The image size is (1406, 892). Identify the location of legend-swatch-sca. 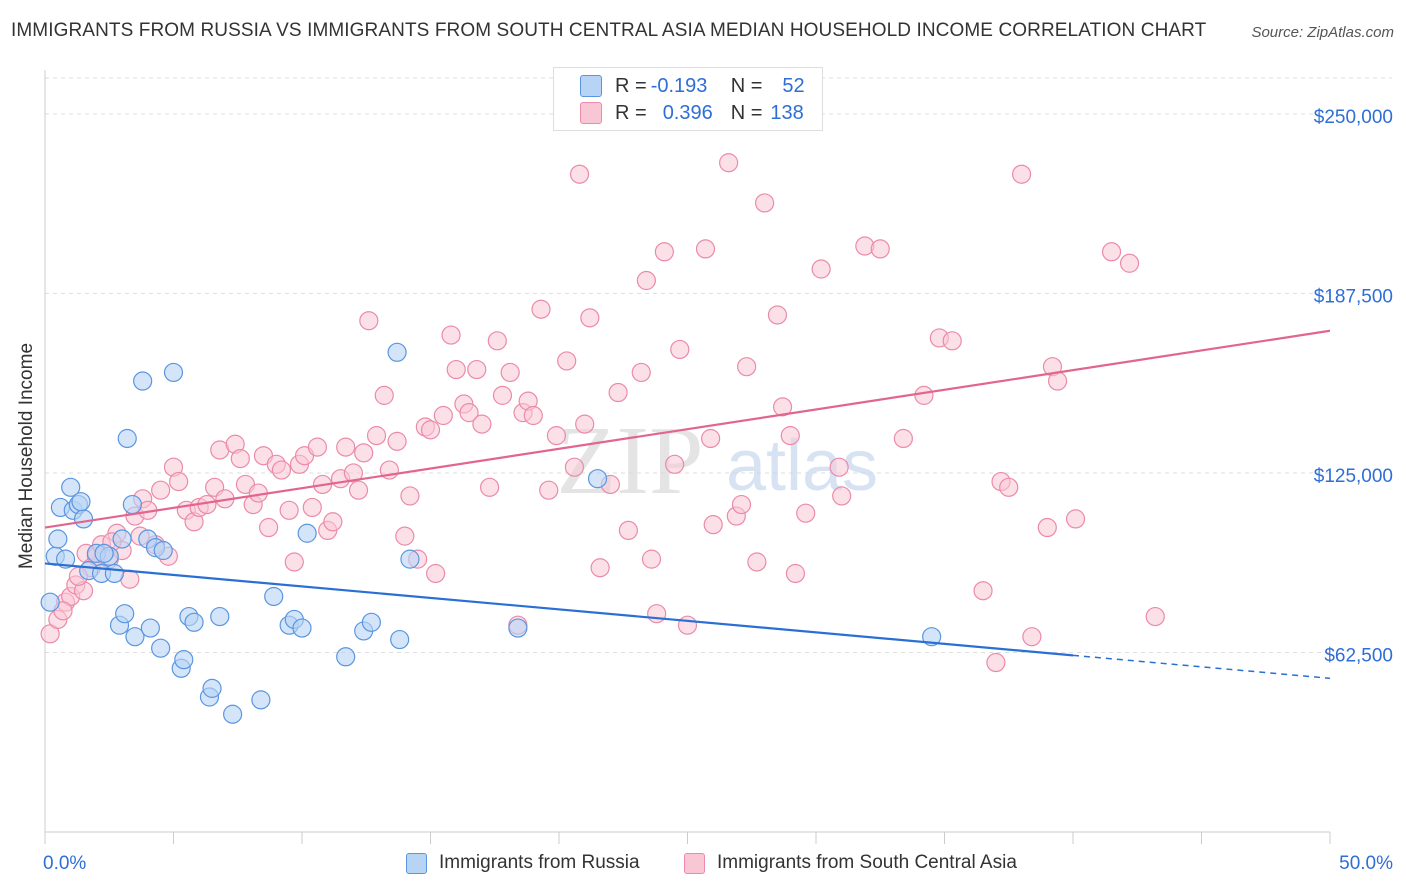
(591, 113).